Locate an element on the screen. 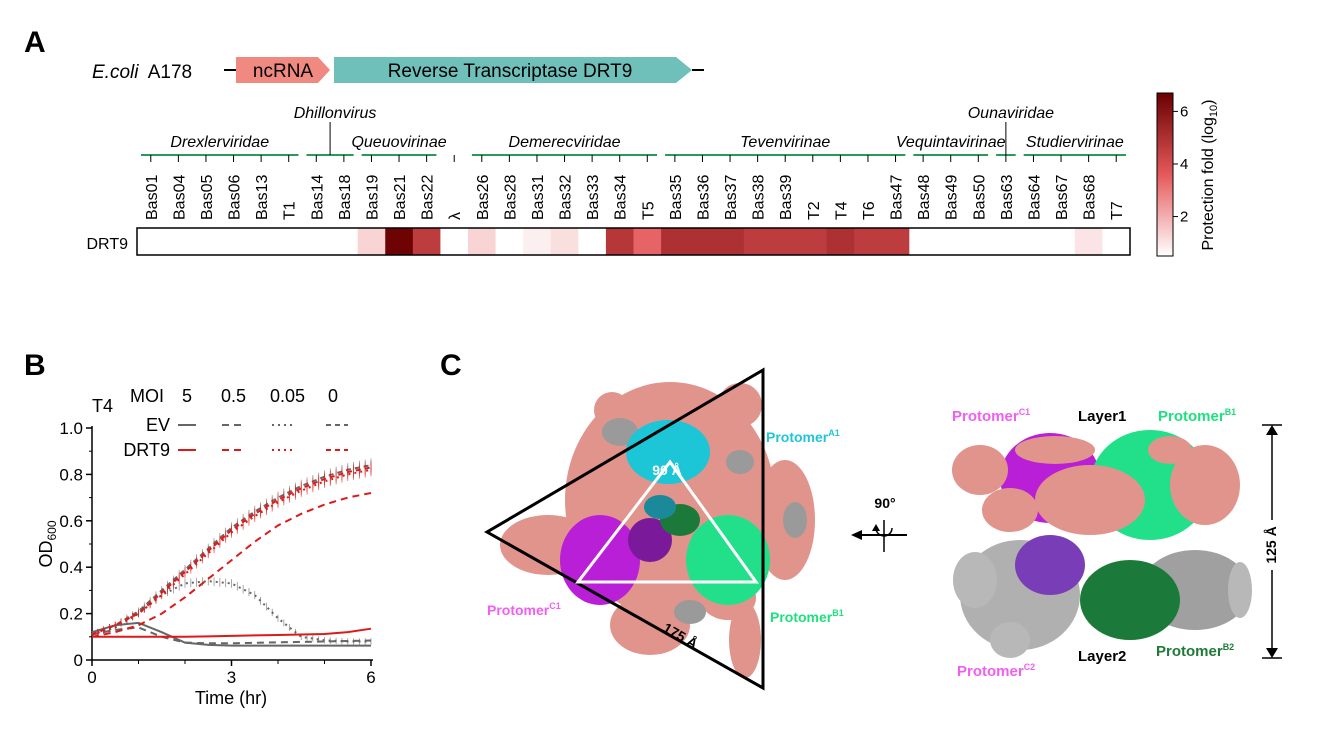 This screenshot has width=1320, height=750. phage-label: Bas26 is located at coordinates (483, 197).